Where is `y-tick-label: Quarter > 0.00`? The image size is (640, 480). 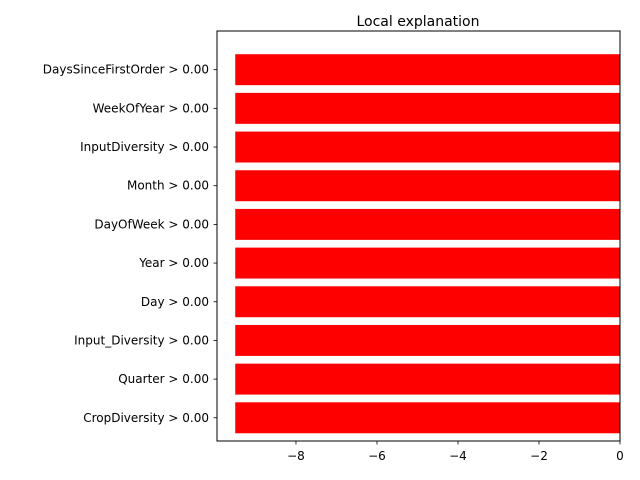 y-tick-label: Quarter > 0.00 is located at coordinates (163, 379).